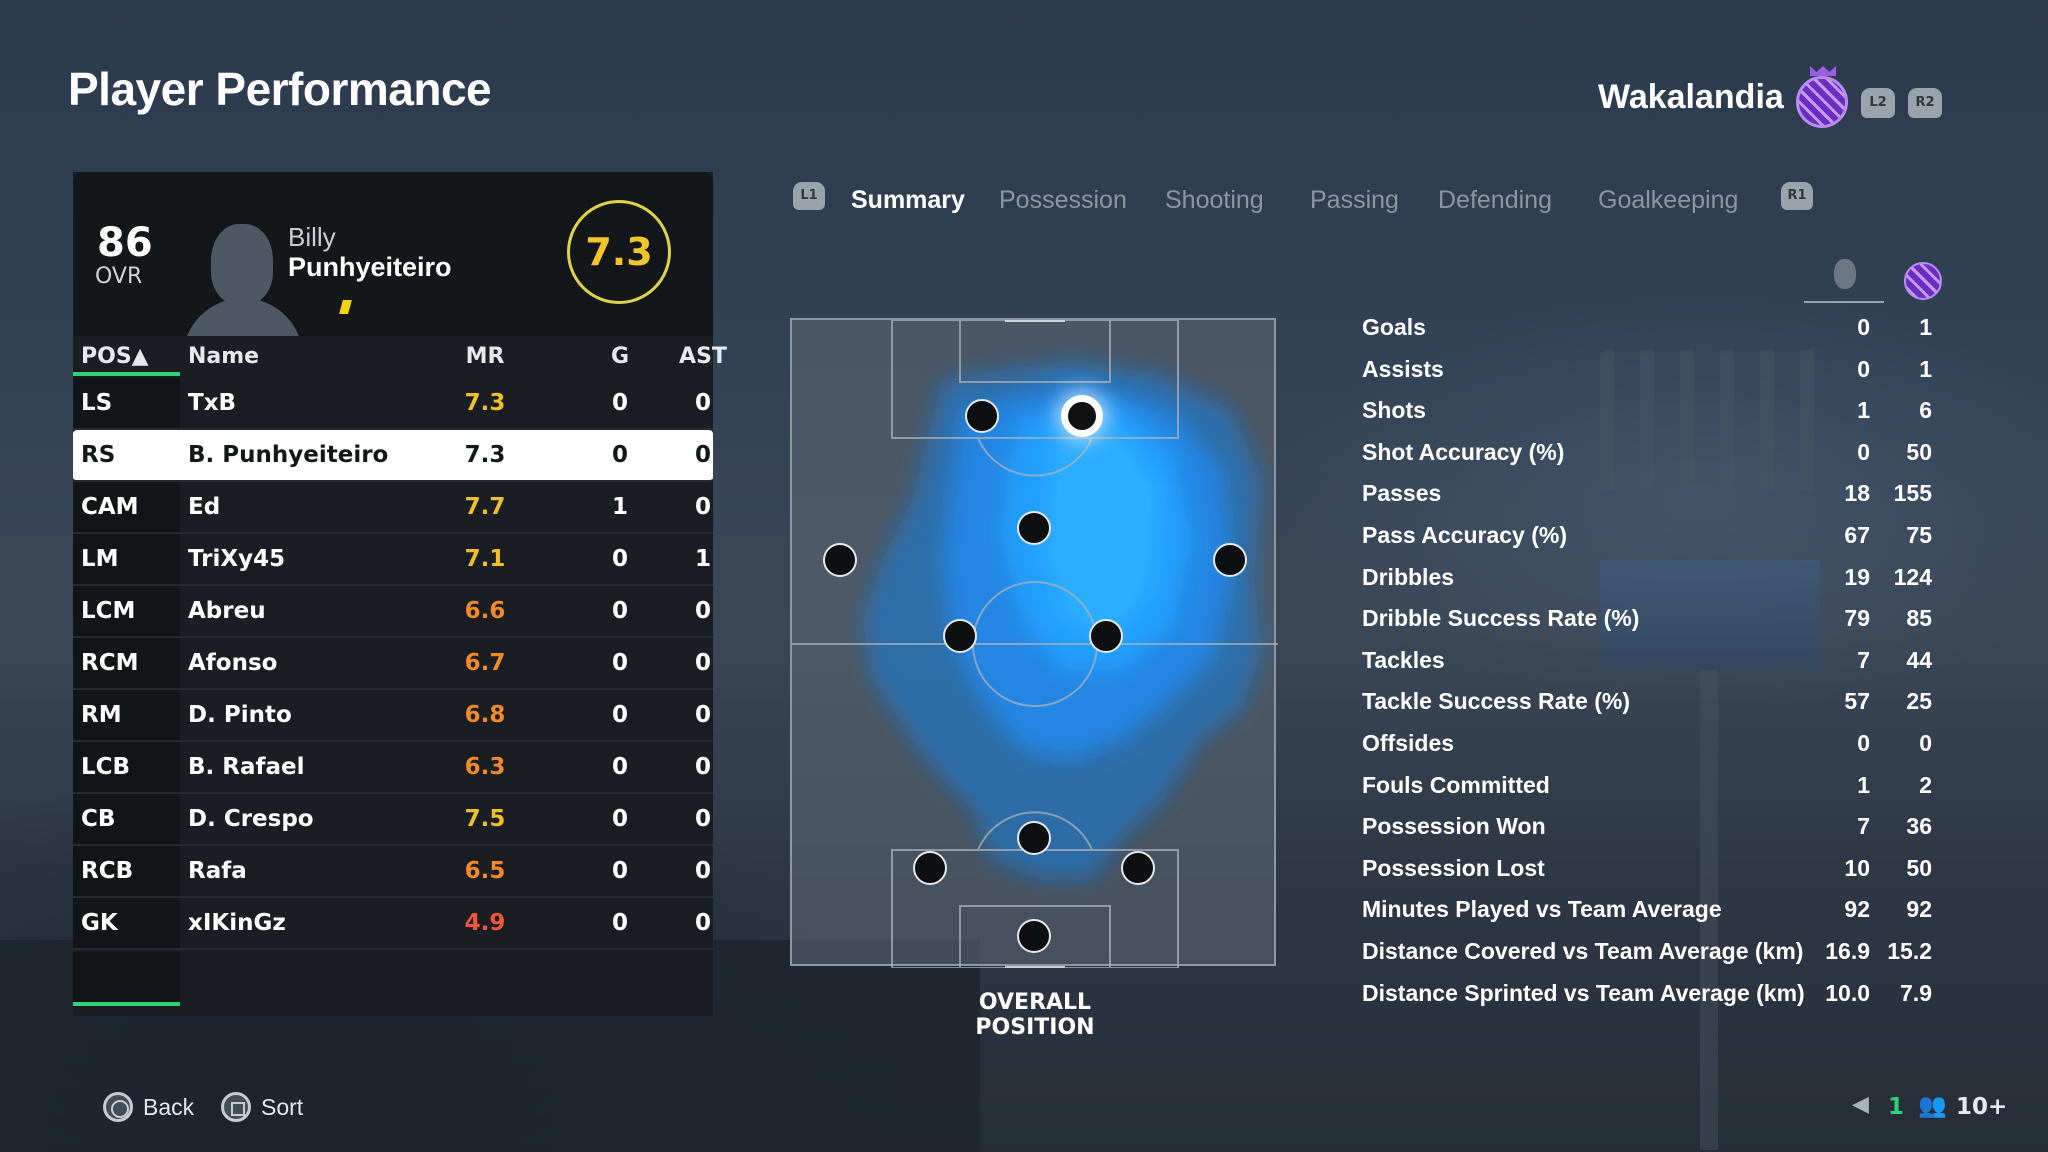 The height and width of the screenshot is (1152, 2048). I want to click on club-name: Wakalandia, so click(1691, 97).